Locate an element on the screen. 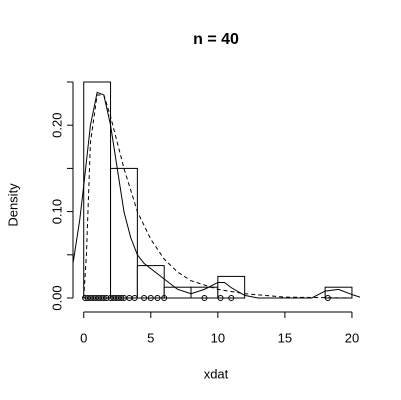 The height and width of the screenshot is (400, 401). x-axis-label: xdat is located at coordinates (216, 373).